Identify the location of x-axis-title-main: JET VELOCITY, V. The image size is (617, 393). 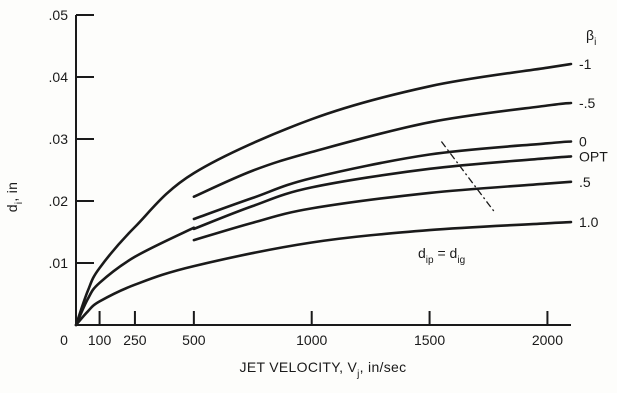
(299, 367).